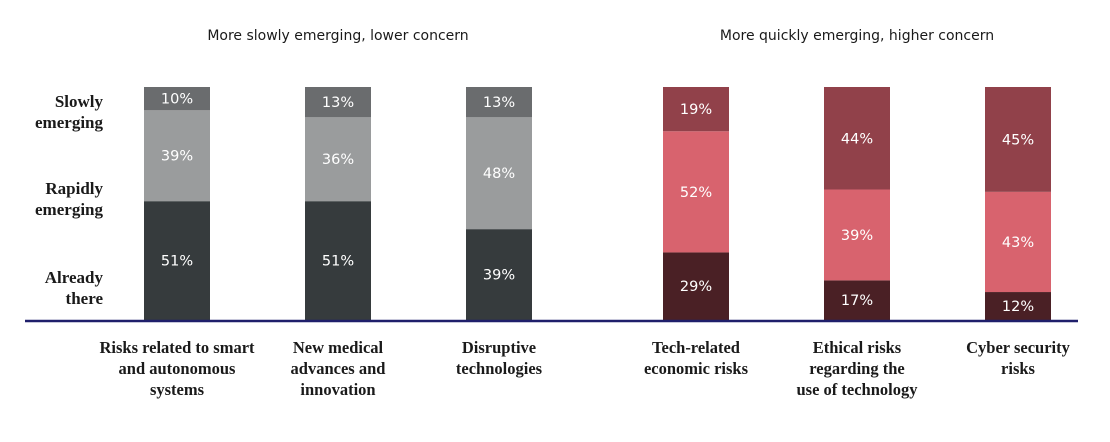 Image resolution: width=1110 pixels, height=442 pixels. Describe the element at coordinates (337, 36) in the screenshot. I see `group-title: More slowly emerging, lower concern` at that location.